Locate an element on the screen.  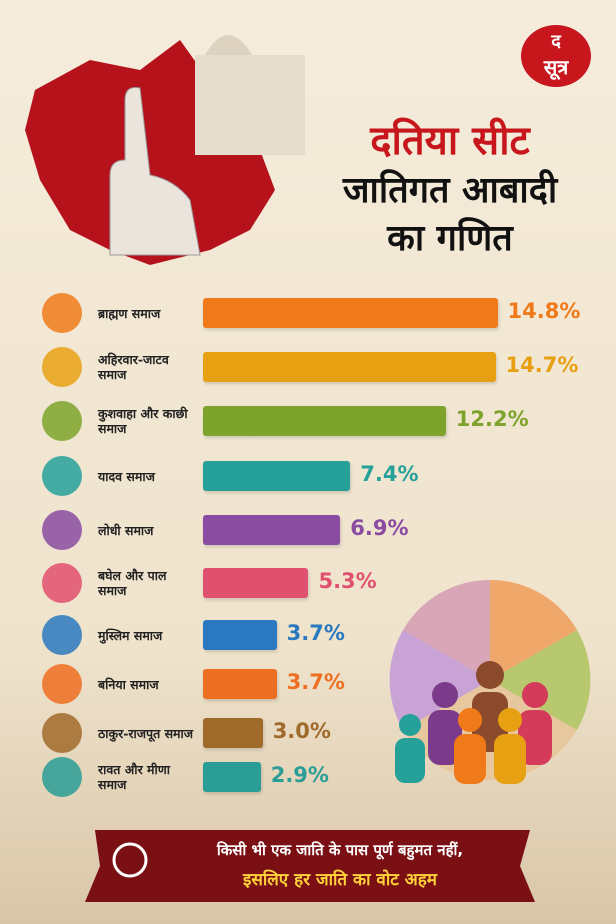
building is located at coordinates (250, 105).